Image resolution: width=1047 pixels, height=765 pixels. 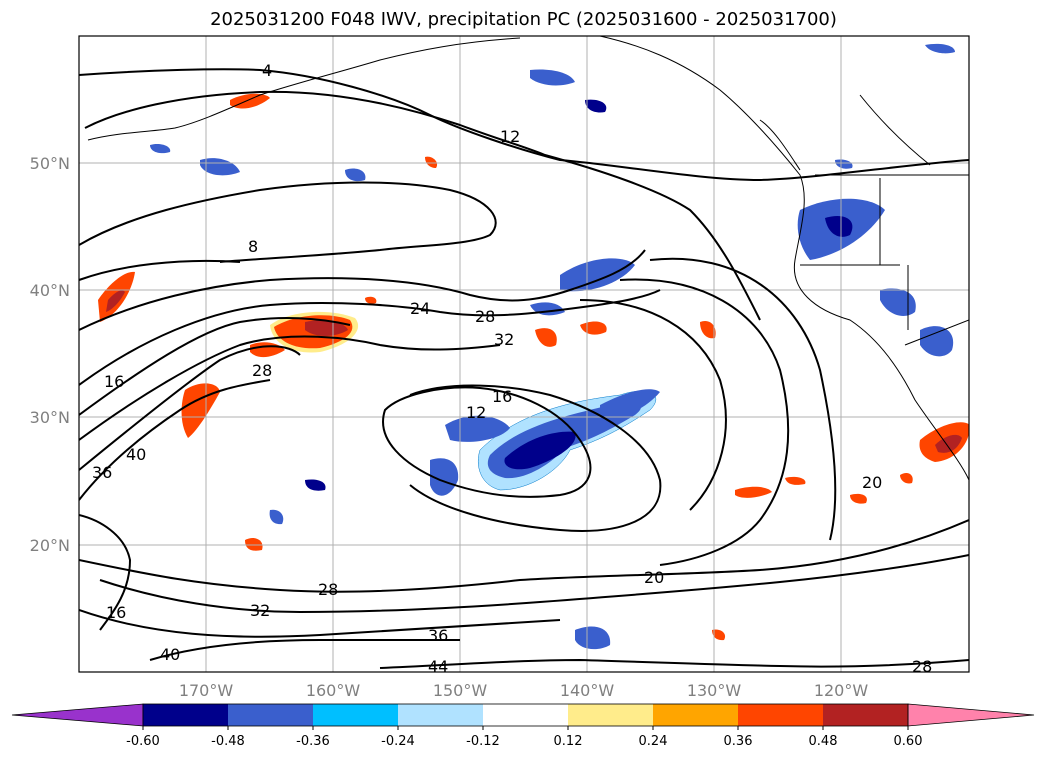 What do you see at coordinates (50, 163) in the screenshot?
I see `lat-tick-50n: 50°N` at bounding box center [50, 163].